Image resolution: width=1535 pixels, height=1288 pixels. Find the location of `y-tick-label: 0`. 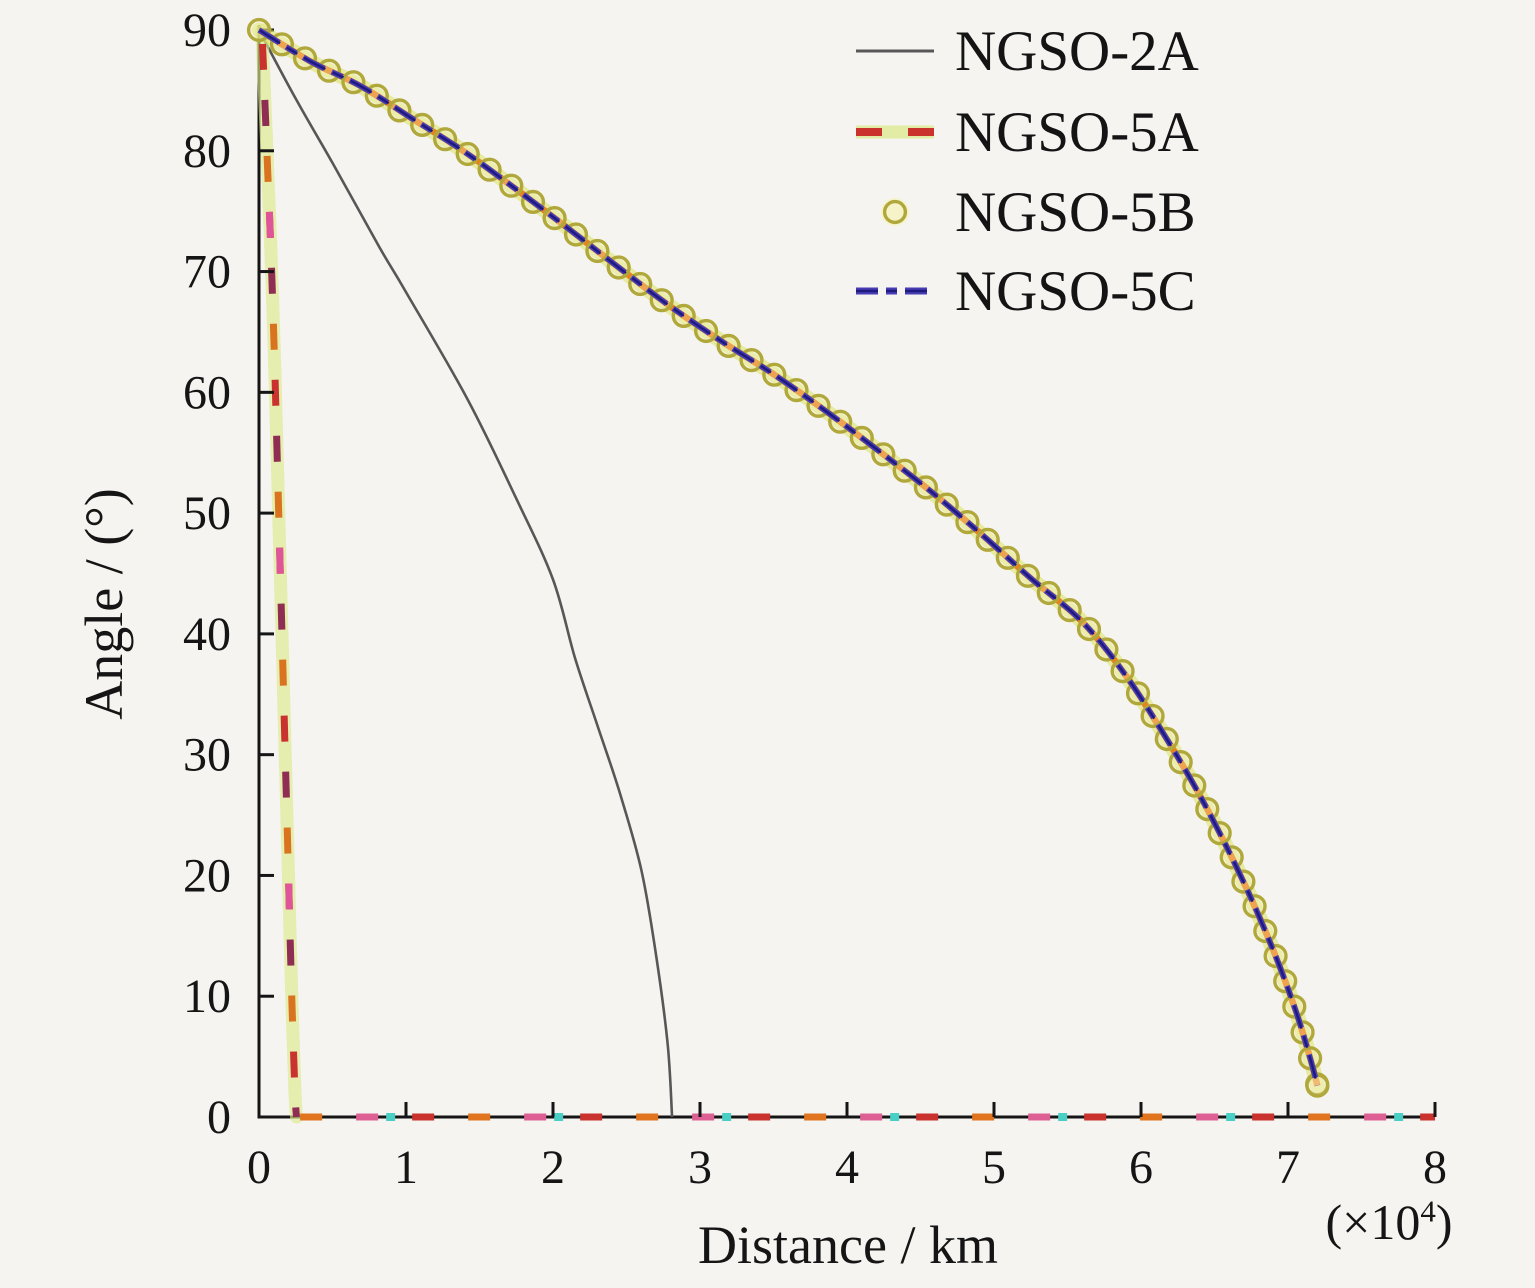

y-tick-label: 0 is located at coordinates (219, 1117).